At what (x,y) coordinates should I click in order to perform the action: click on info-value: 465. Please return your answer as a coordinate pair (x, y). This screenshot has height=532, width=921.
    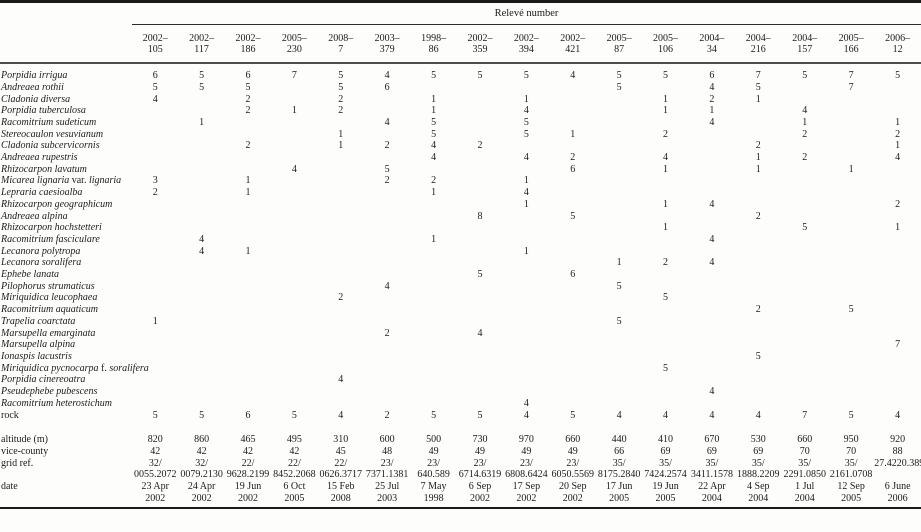
    Looking at the image, I should click on (248, 440).